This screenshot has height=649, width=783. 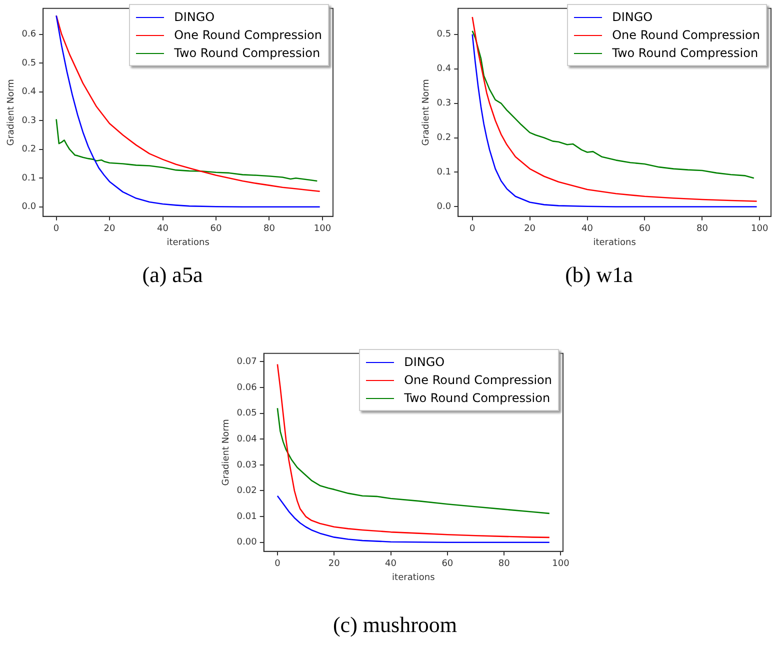 What do you see at coordinates (599, 275) in the screenshot?
I see `text: (b) w1a` at bounding box center [599, 275].